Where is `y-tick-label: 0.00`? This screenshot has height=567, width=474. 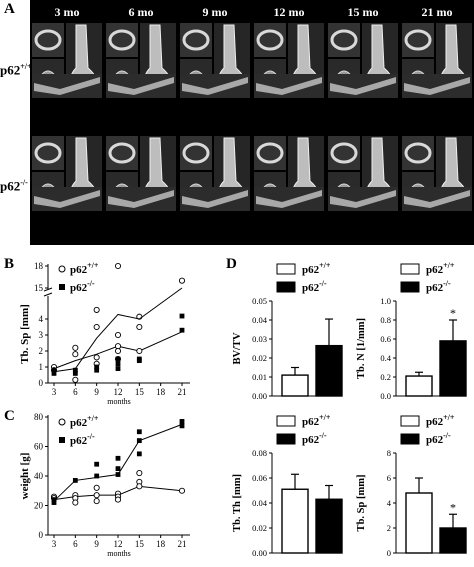 y-tick-label: 0.00 is located at coordinates (259, 396).